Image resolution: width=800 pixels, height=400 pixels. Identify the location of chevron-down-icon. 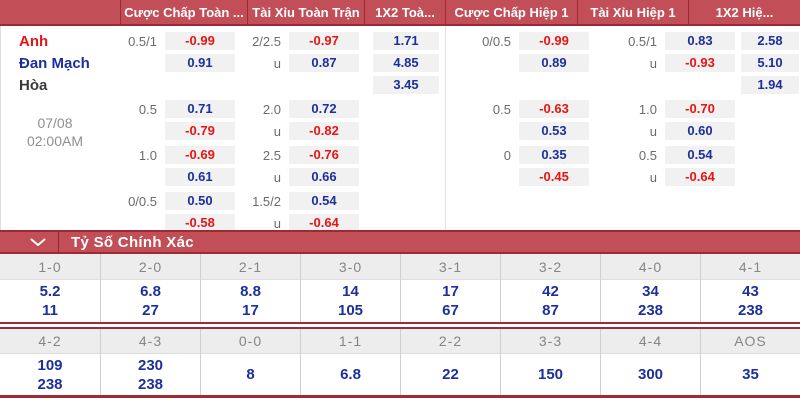
(38, 242).